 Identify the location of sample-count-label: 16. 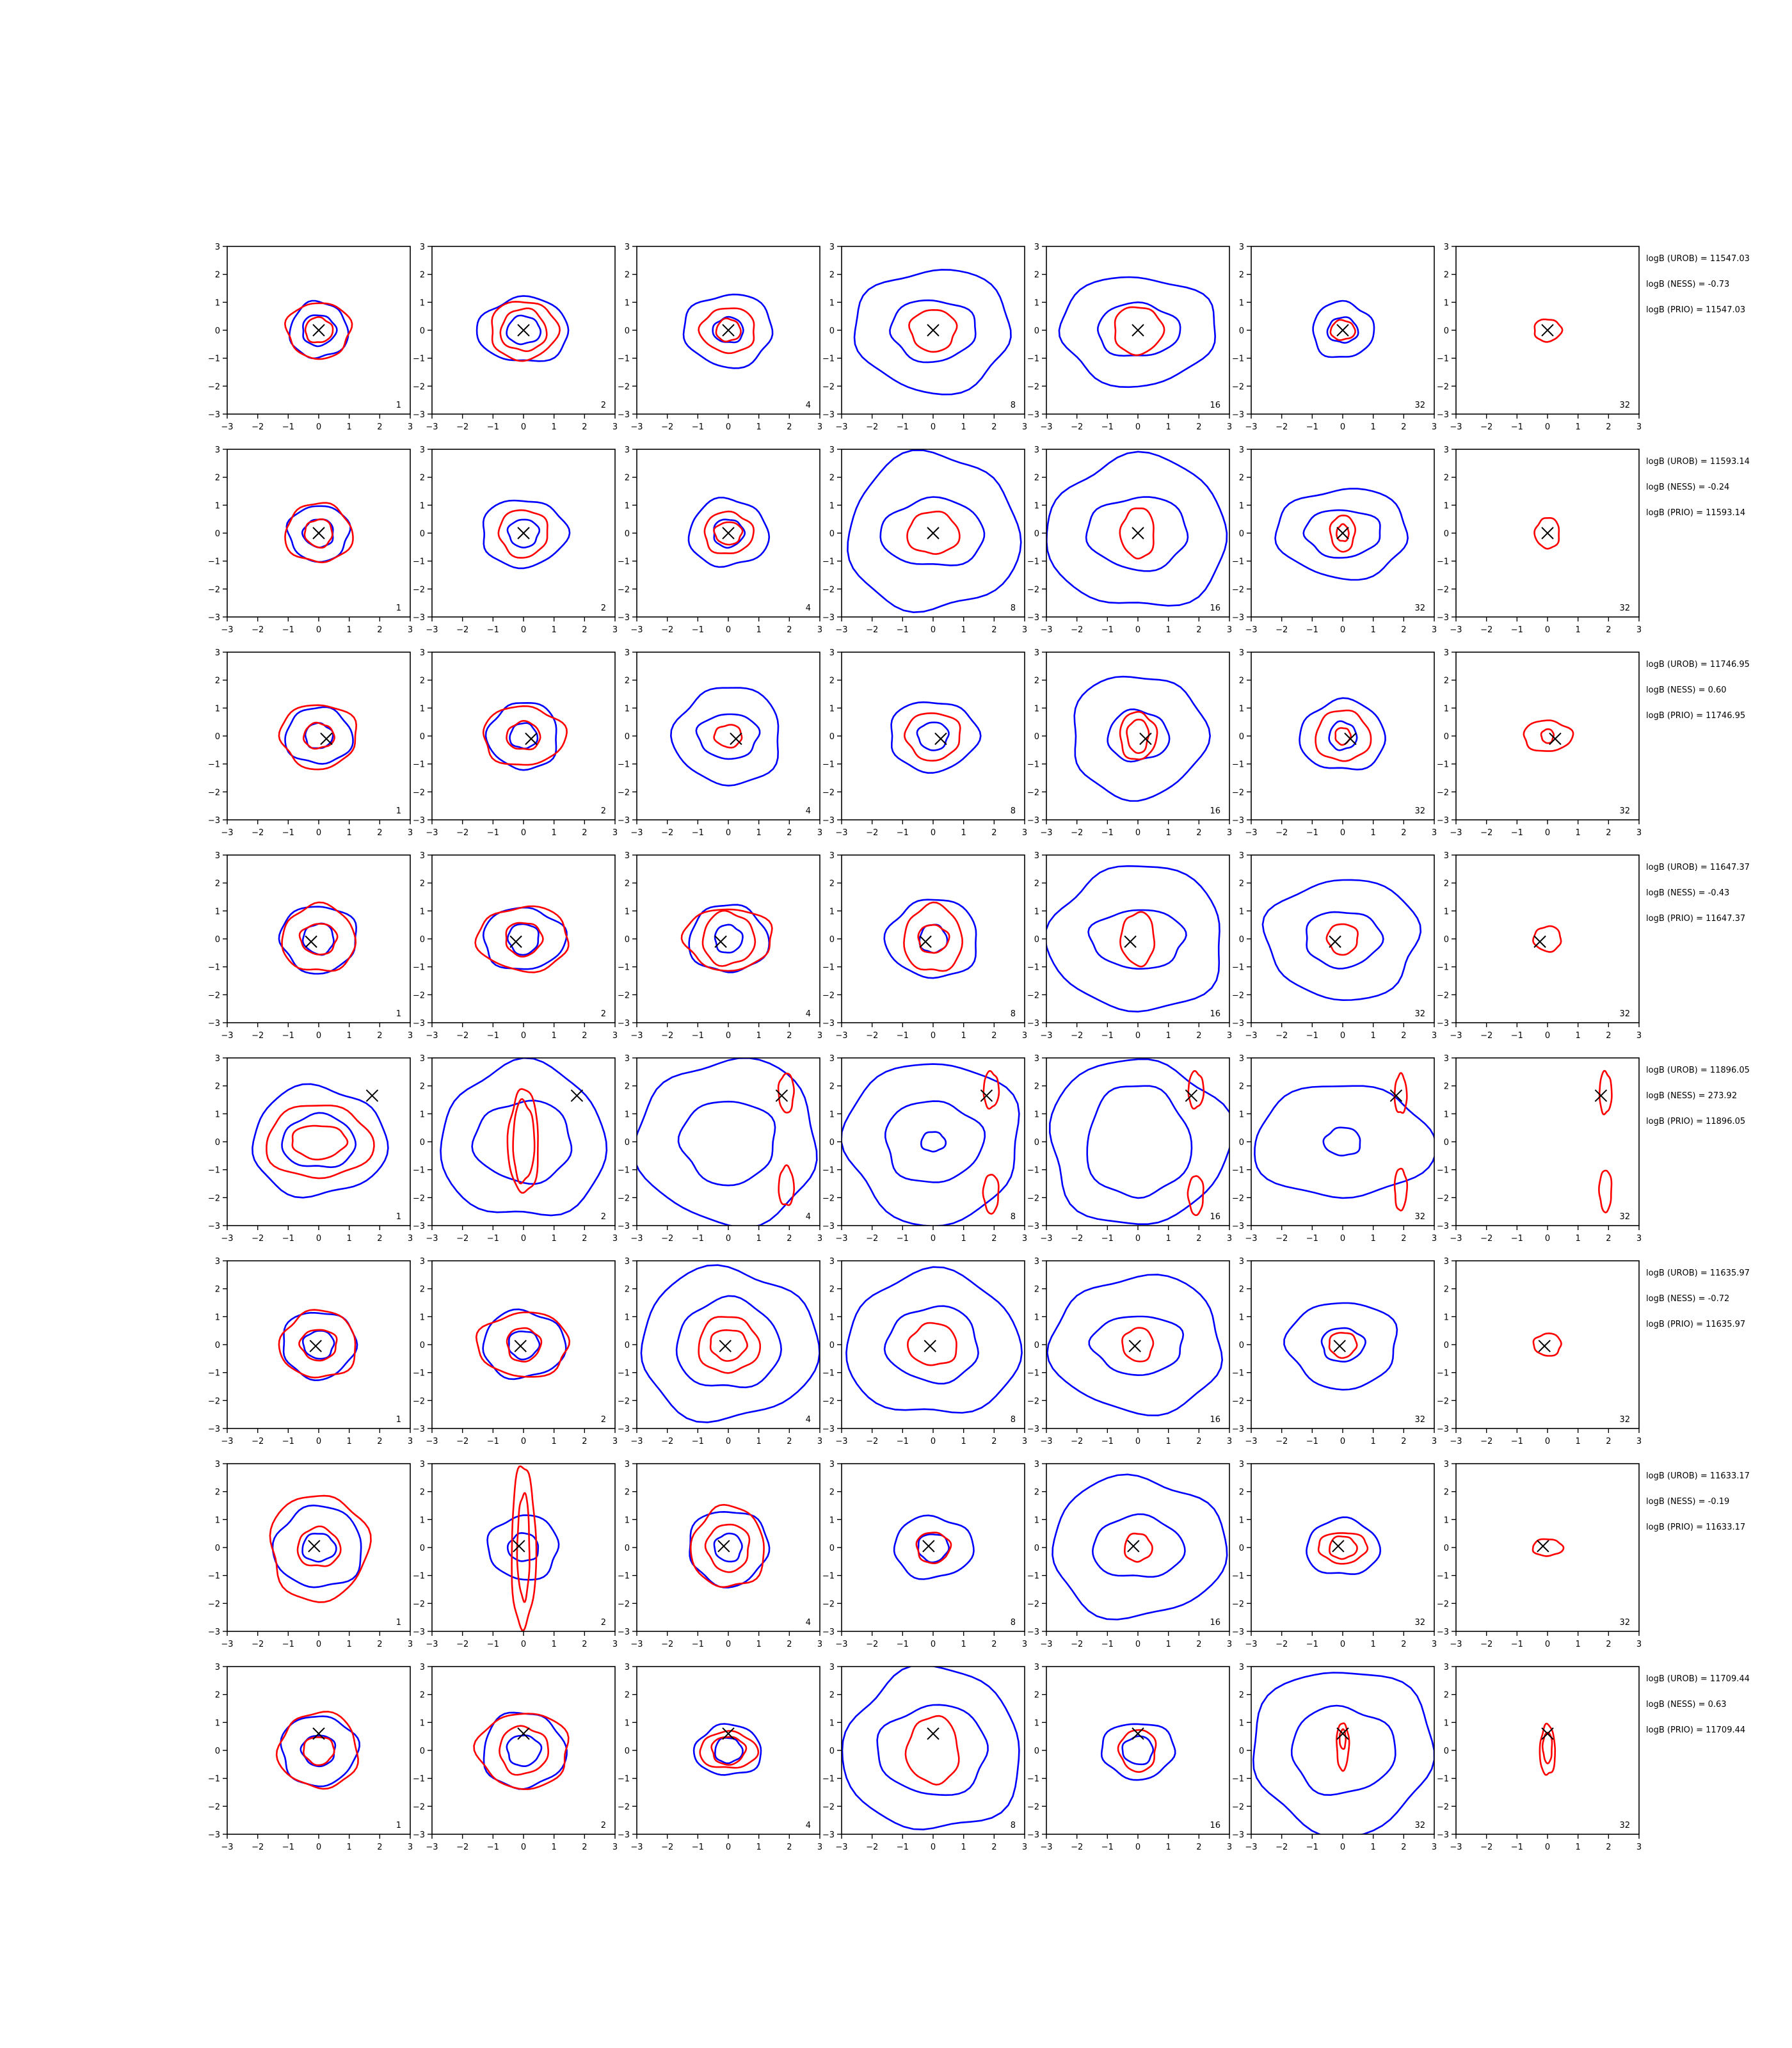
(1215, 811).